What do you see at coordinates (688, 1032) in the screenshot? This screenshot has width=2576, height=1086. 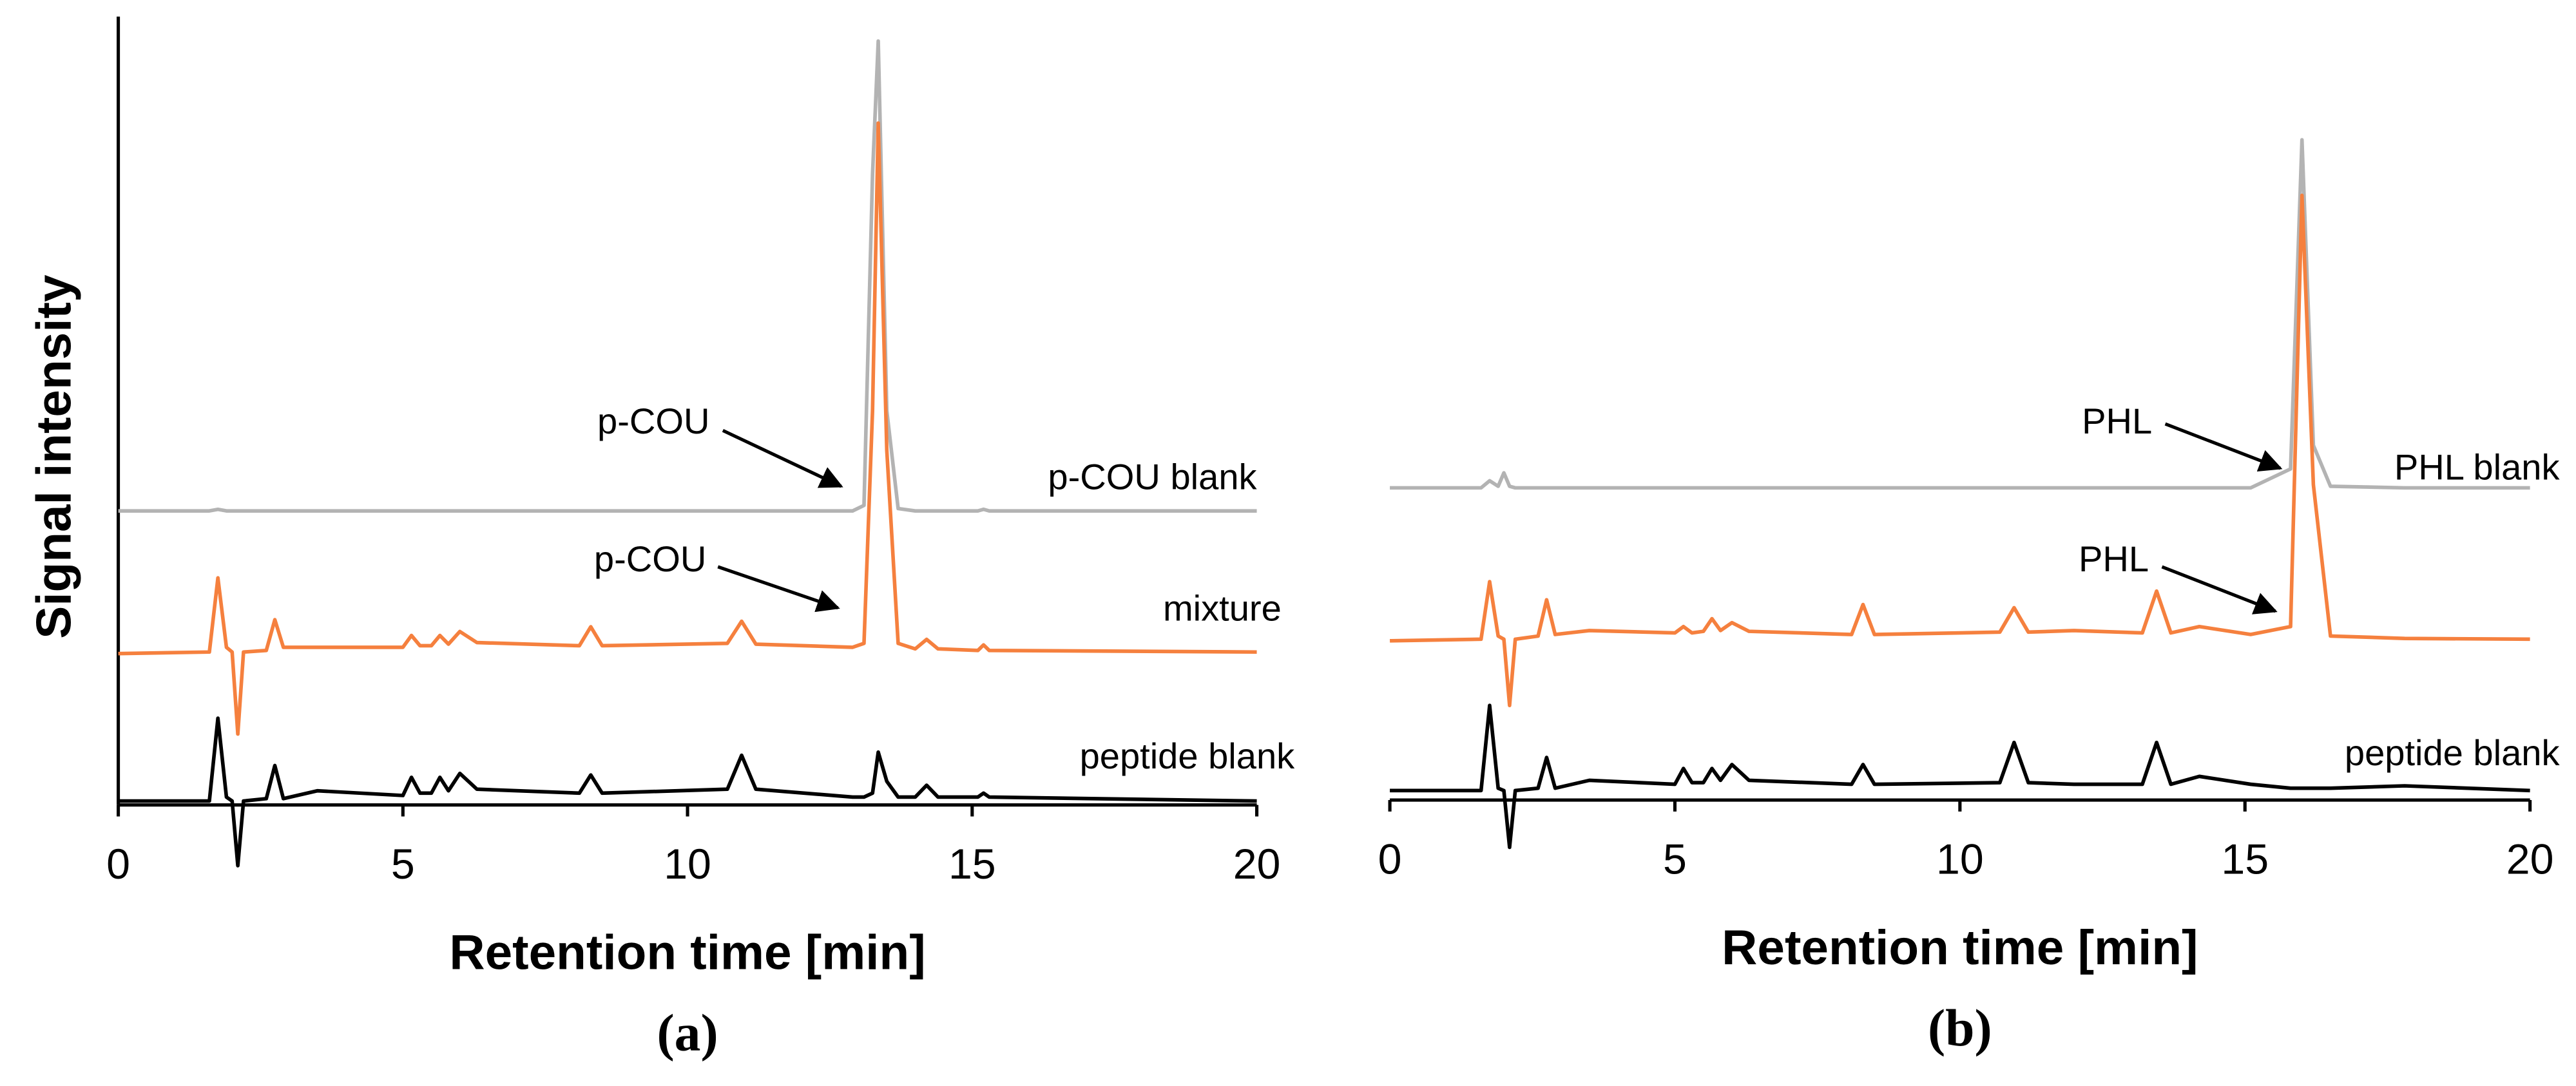 I see `panel-label: (a)` at bounding box center [688, 1032].